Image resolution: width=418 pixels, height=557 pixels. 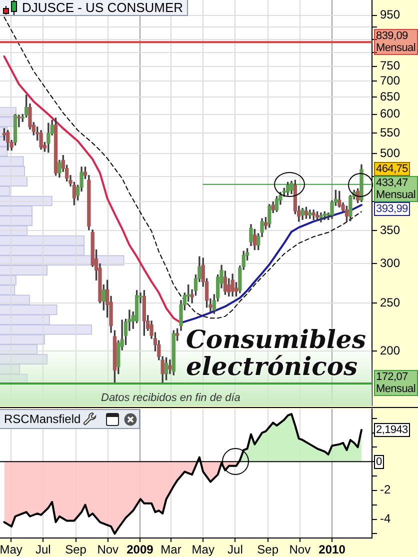 I want to click on annotation: Consumibles electrónicos, so click(x=276, y=353).